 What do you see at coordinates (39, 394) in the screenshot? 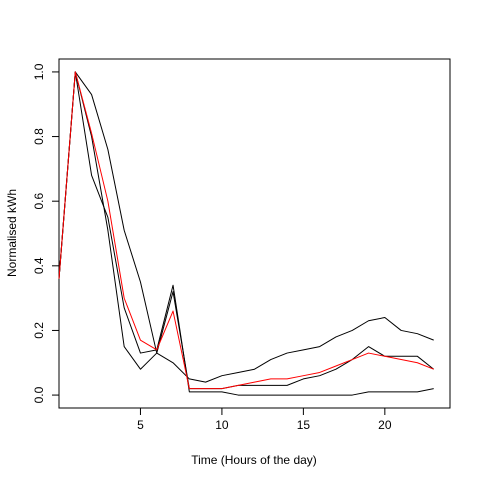
I see `y-tick-label: 0.0` at bounding box center [39, 394].